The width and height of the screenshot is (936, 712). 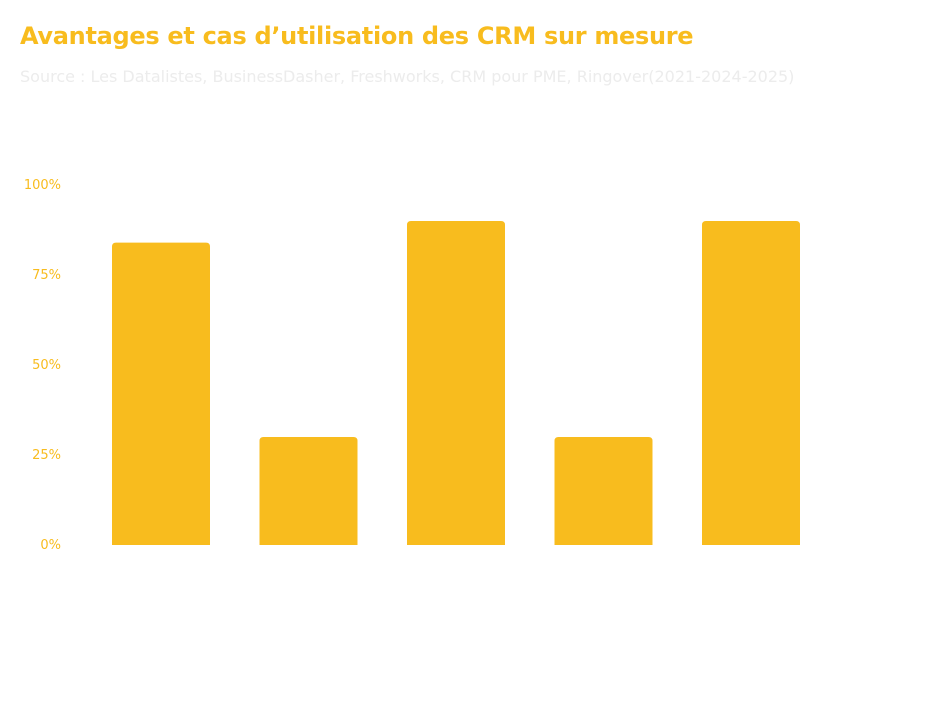 What do you see at coordinates (46, 275) in the screenshot?
I see `y-tick-label: 75%` at bounding box center [46, 275].